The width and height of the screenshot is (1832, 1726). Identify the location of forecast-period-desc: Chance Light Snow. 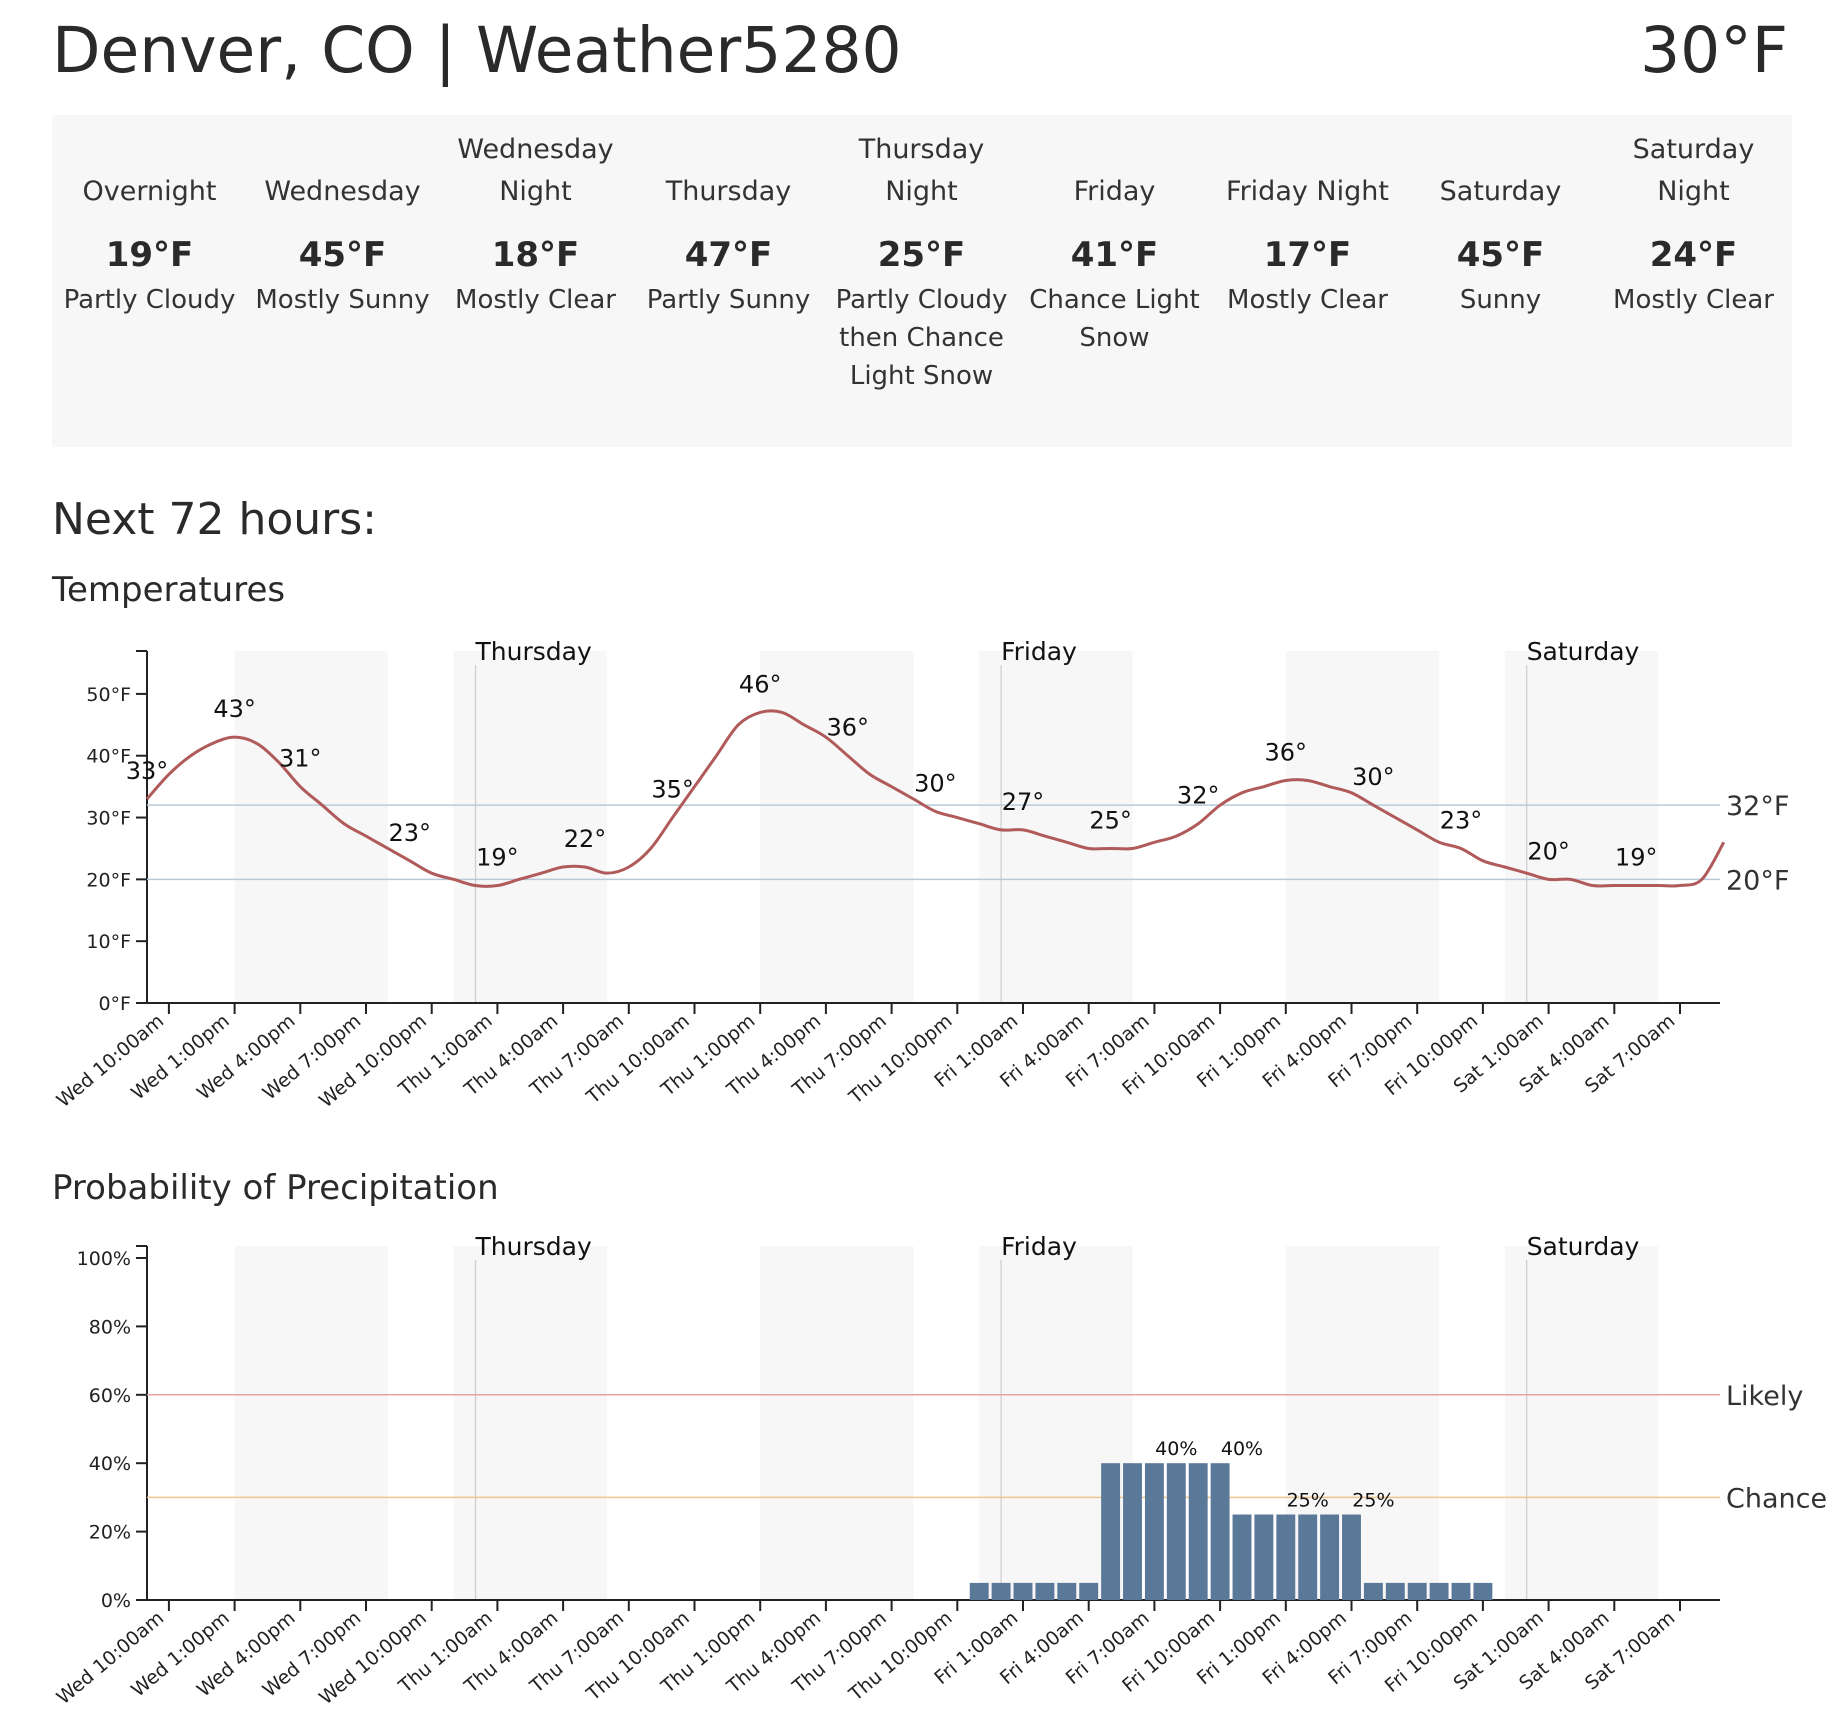
(1114, 319).